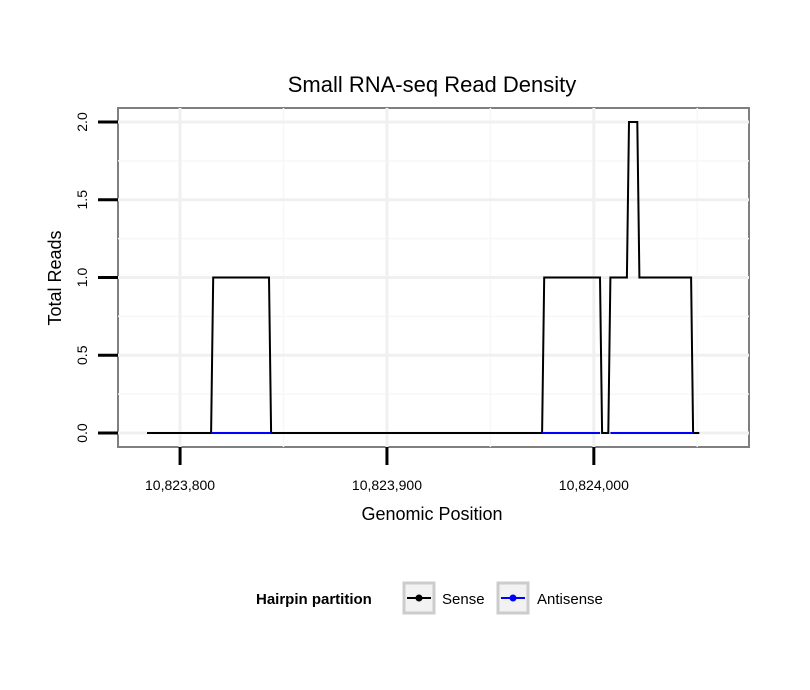 Image resolution: width=810 pixels, height=690 pixels. What do you see at coordinates (82, 122) in the screenshot?
I see `y-tick-label: 2.0` at bounding box center [82, 122].